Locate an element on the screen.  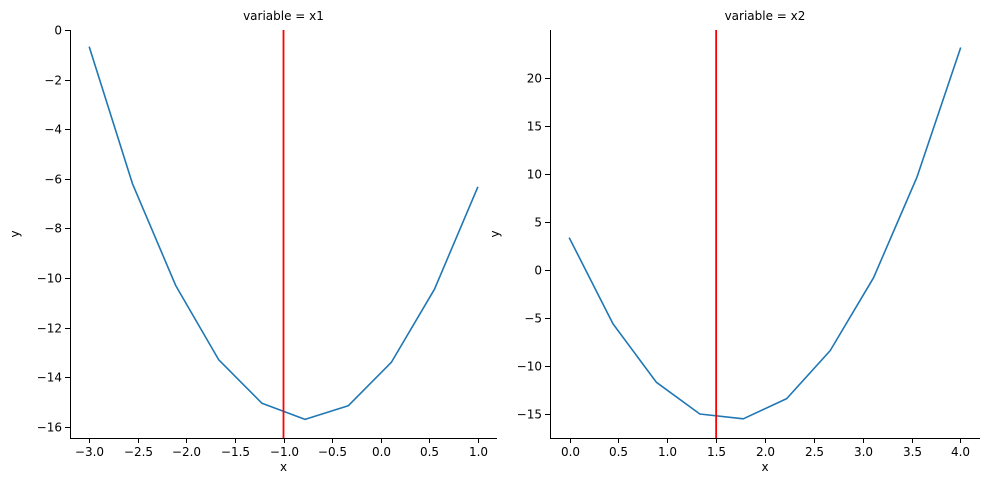
x-tick-label: −2.5 is located at coordinates (138, 452).